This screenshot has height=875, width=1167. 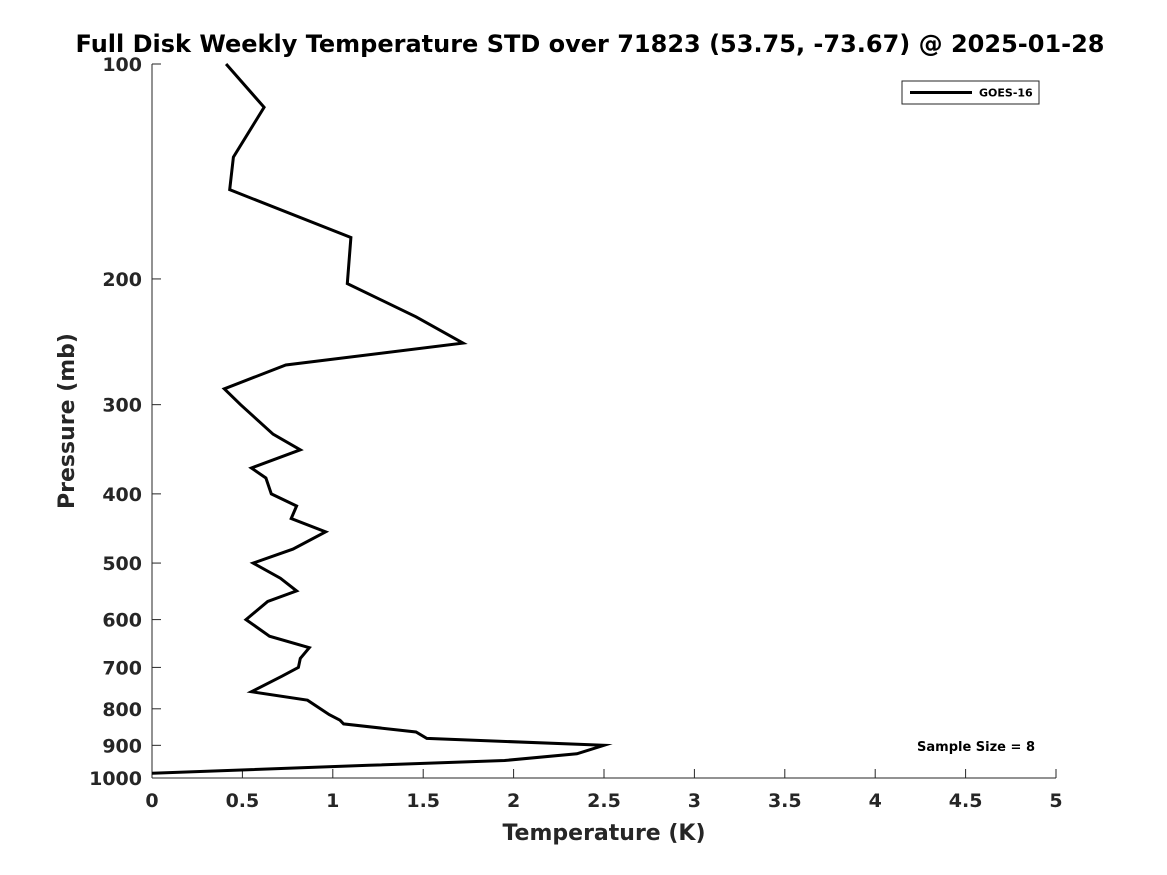 What do you see at coordinates (122, 65) in the screenshot?
I see `y-tick-label: 100` at bounding box center [122, 65].